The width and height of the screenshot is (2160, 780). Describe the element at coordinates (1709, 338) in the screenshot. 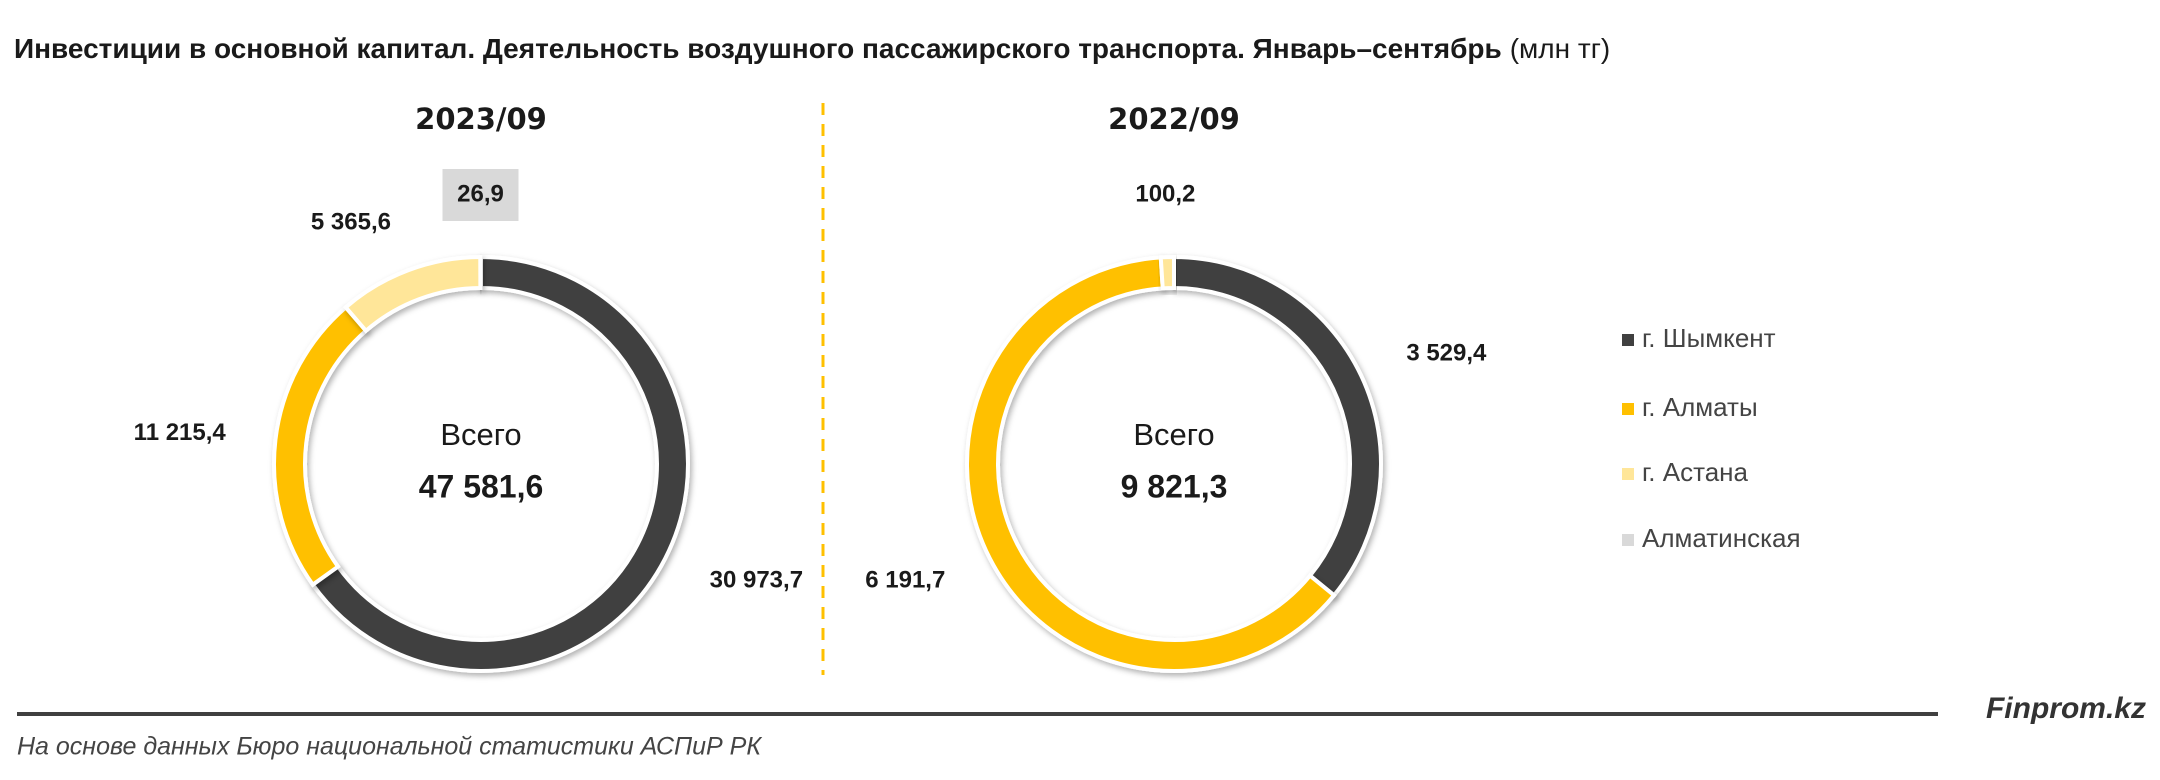

I see `legend-label: г. Шымкент` at that location.